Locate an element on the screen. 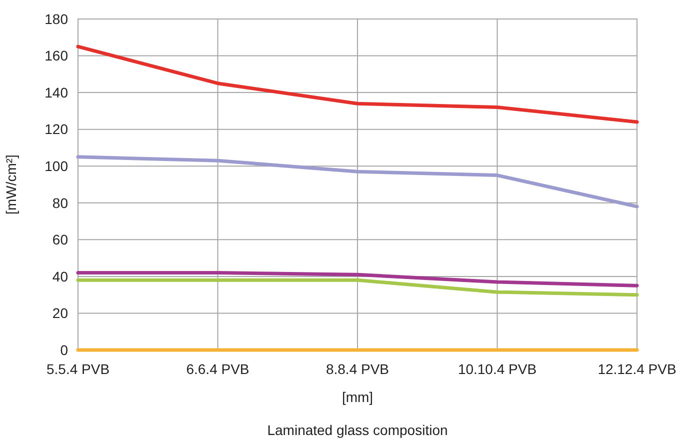 The height and width of the screenshot is (443, 685). y-tick-label: 40 is located at coordinates (60, 276).